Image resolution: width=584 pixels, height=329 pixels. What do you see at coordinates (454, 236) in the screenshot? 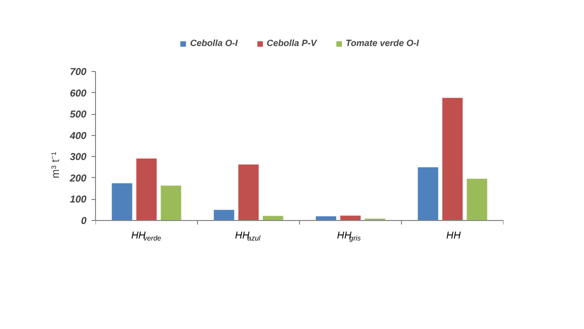
I see `x-tick-label: HH` at bounding box center [454, 236].